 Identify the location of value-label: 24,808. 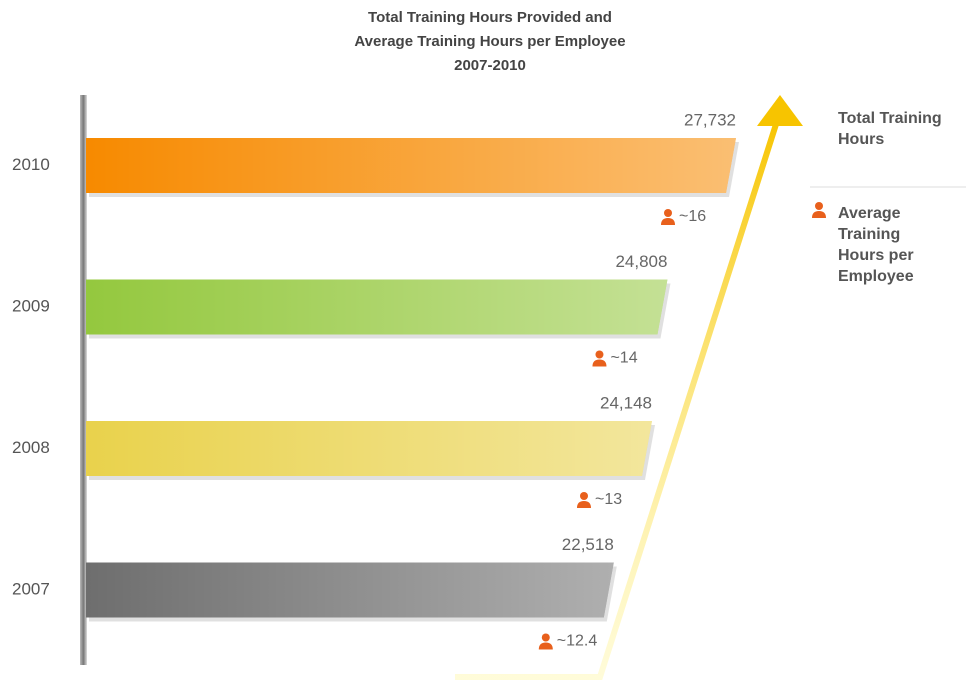
(641, 261).